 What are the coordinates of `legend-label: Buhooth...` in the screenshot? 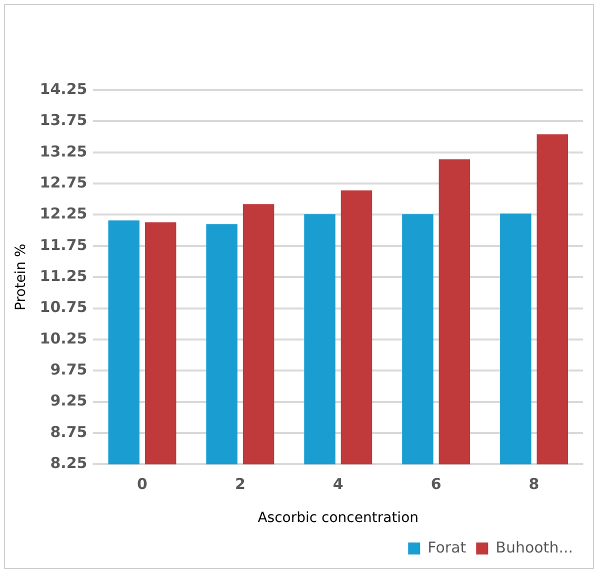 It's located at (535, 547).